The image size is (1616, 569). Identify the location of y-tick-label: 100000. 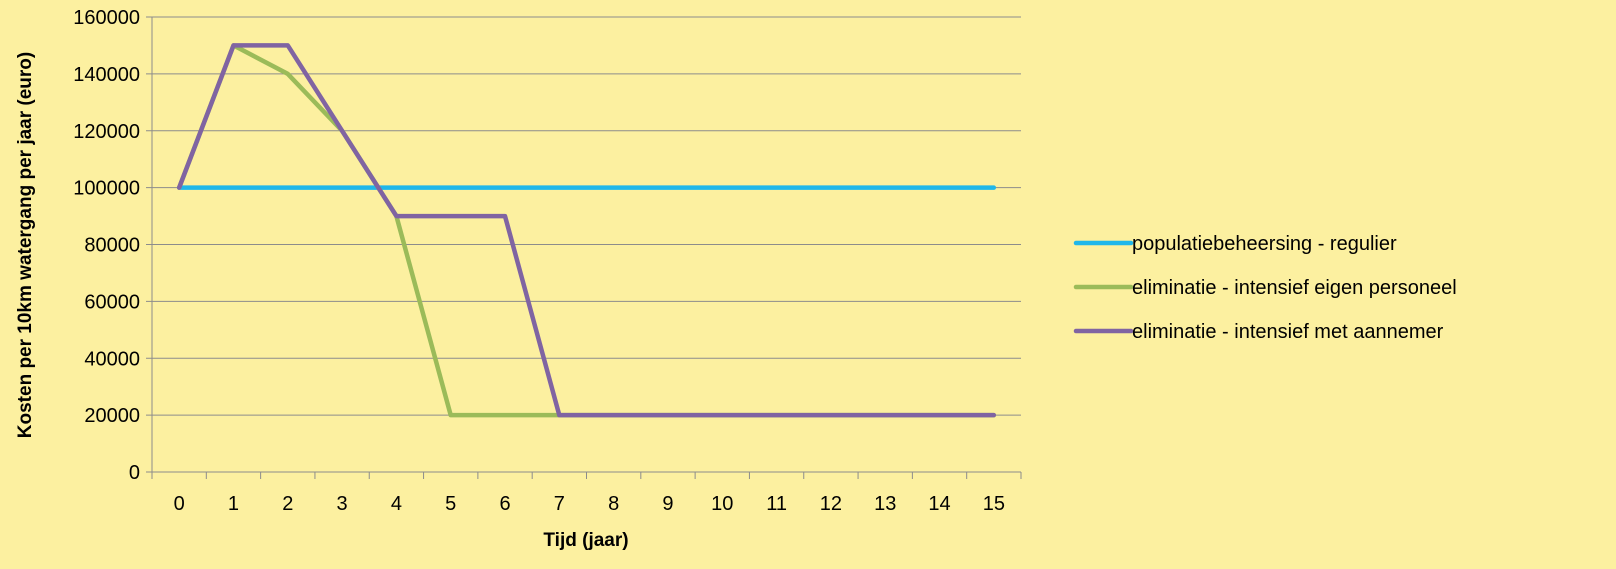
(106, 189).